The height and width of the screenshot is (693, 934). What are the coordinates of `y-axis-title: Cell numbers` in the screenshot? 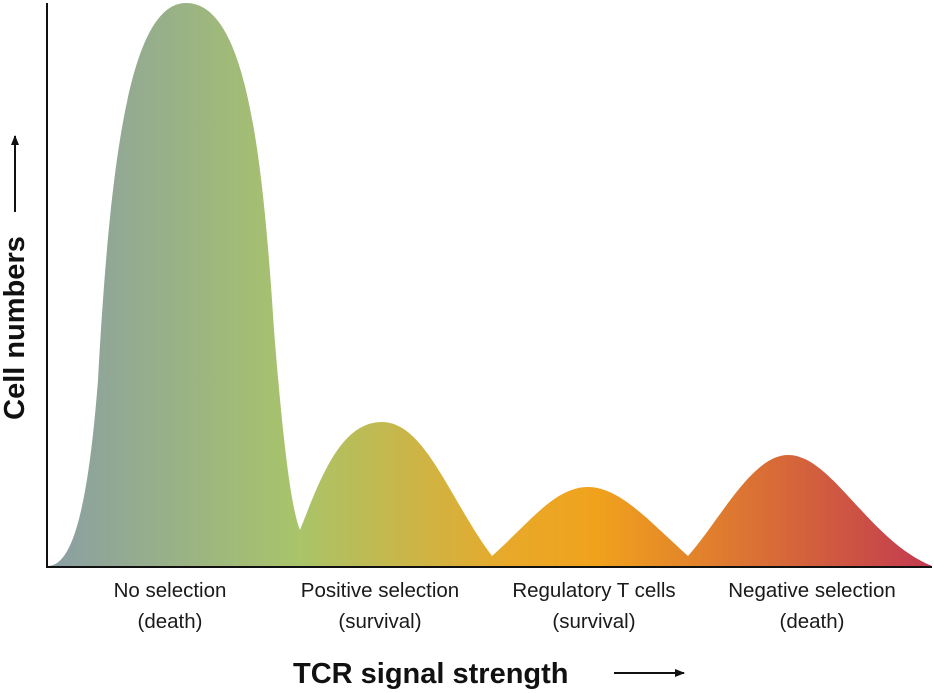 It's located at (15, 328).